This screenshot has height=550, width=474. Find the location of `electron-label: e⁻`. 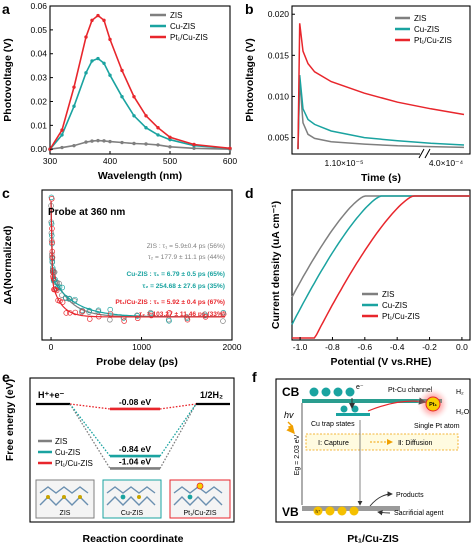

electron-label: e⁻ is located at coordinates (360, 387).